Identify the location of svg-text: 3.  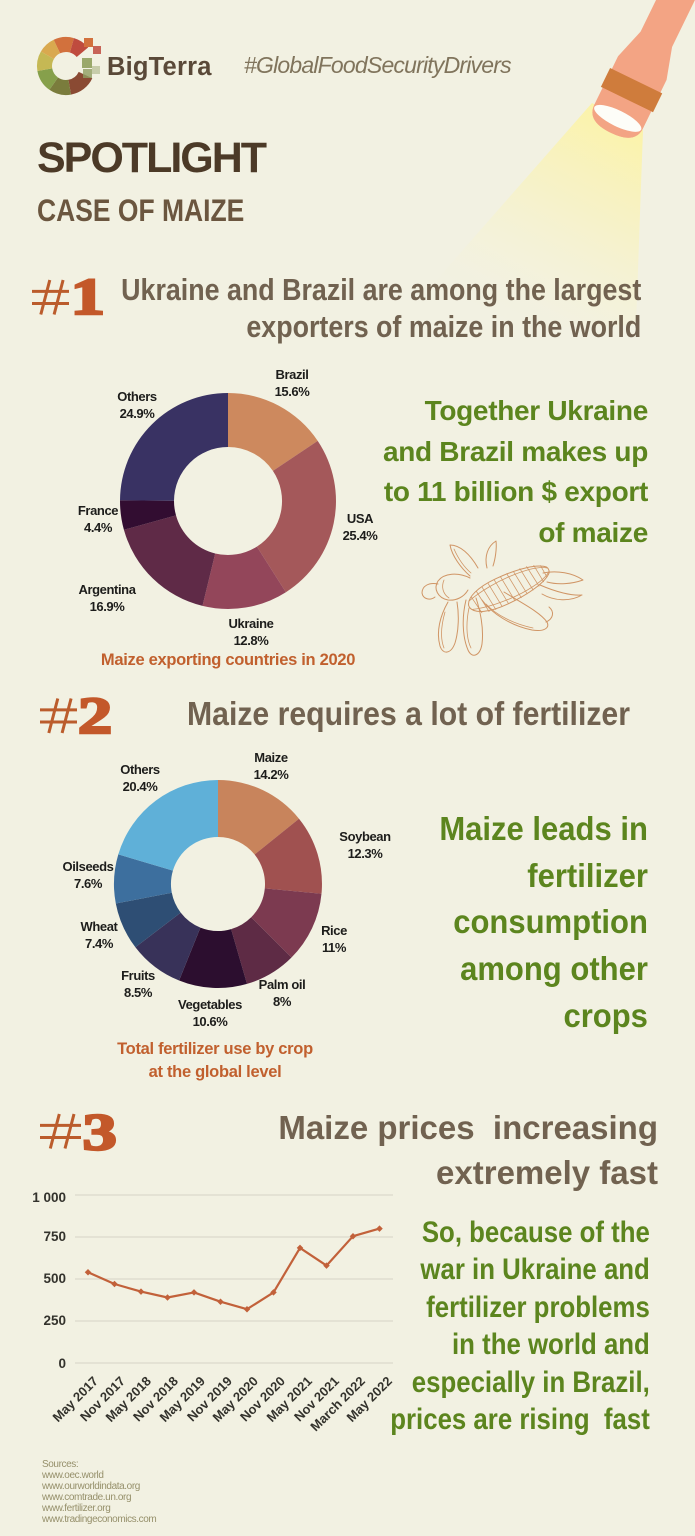
(100, 1132).